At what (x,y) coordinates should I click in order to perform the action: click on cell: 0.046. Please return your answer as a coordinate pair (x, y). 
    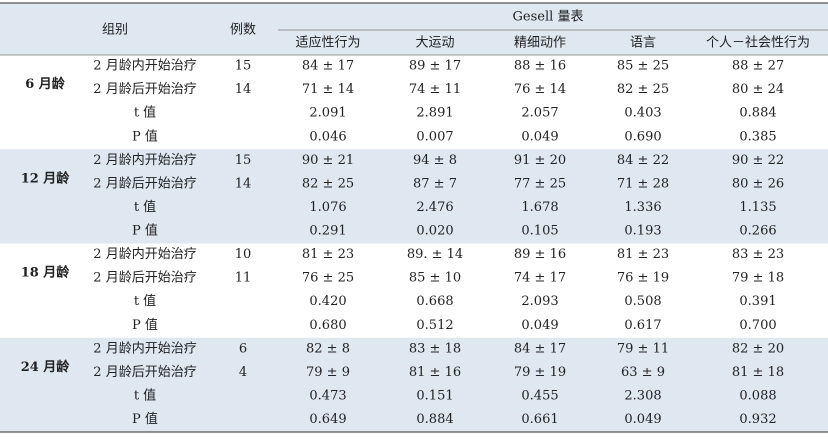
    Looking at the image, I should click on (327, 136).